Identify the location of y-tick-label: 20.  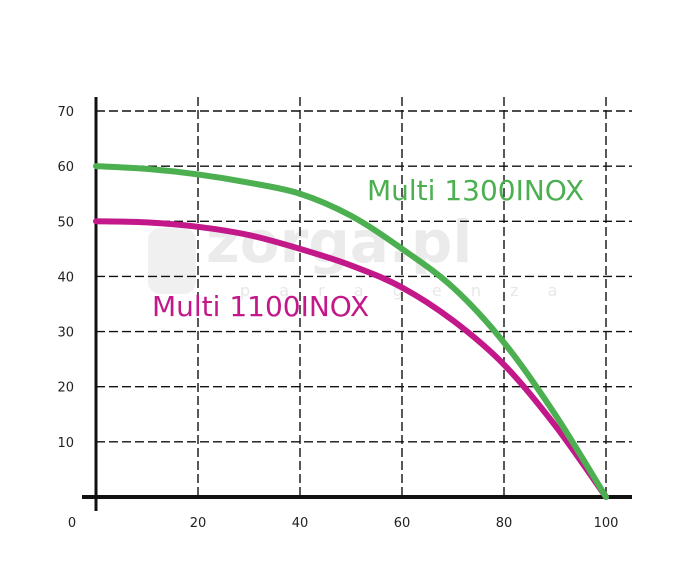
(65, 388).